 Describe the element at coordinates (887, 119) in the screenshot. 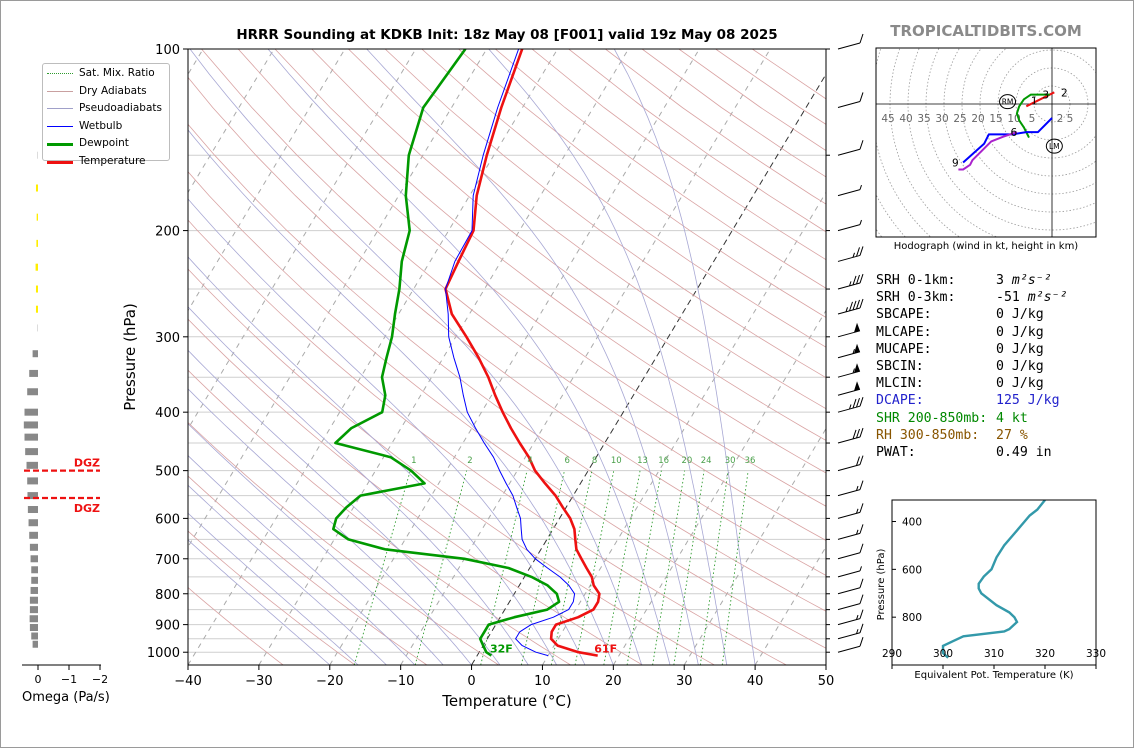

I see `hodo-ring-label: 45` at that location.